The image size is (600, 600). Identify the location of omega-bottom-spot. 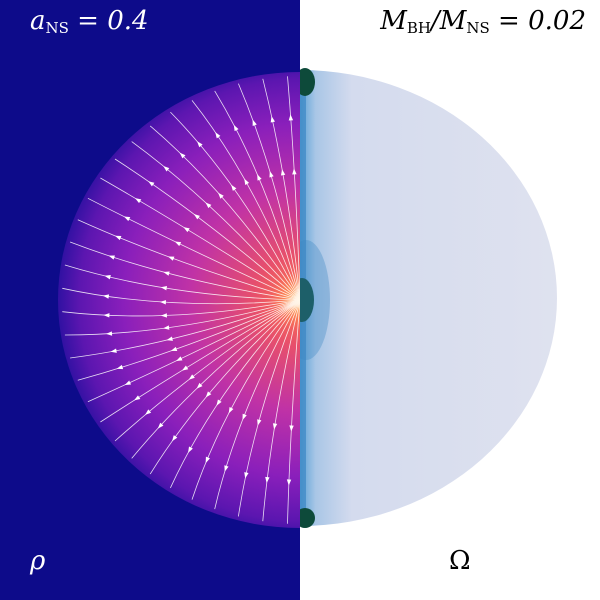
(307, 518).